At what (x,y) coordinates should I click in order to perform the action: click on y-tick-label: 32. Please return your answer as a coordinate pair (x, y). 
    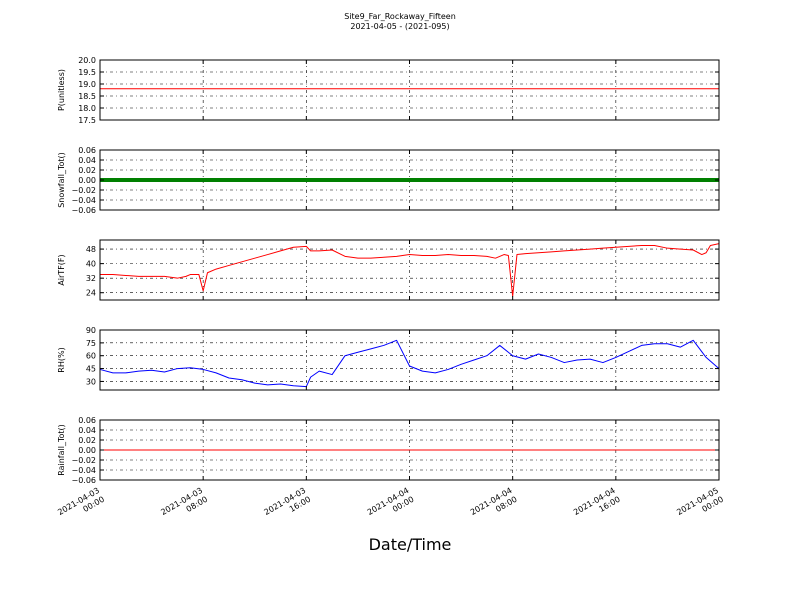
    Looking at the image, I should click on (91, 278).